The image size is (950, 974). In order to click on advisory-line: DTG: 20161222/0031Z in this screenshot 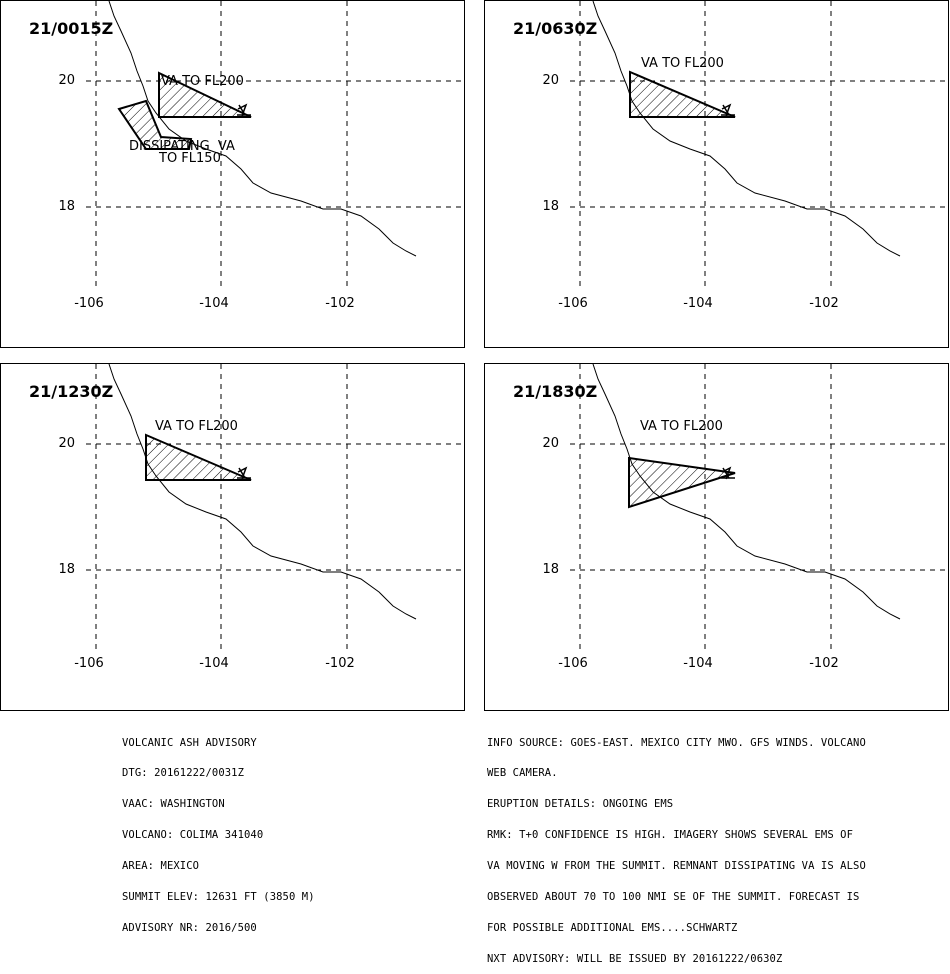, I will do `click(183, 773)`.